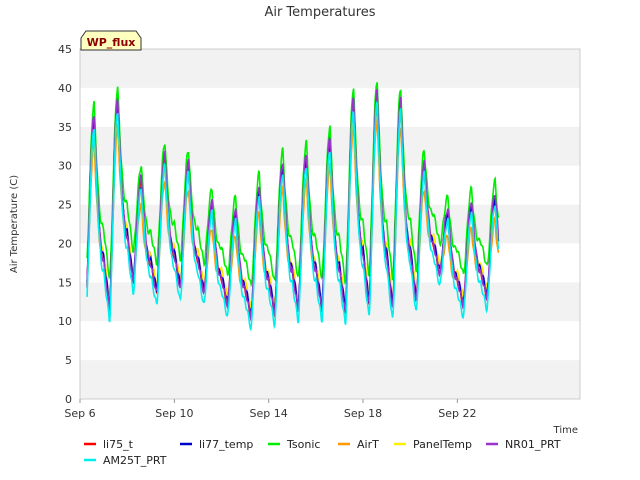 This screenshot has height=480, width=640. Describe the element at coordinates (65, 166) in the screenshot. I see `y-tick-label: 30` at that location.